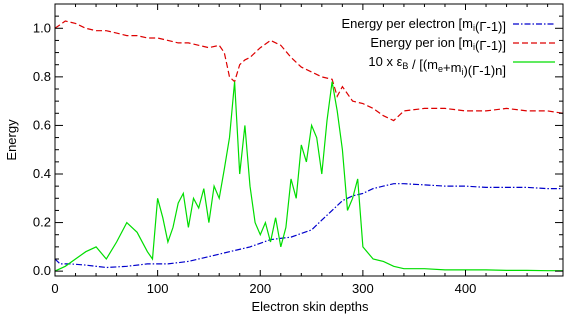 The height and width of the screenshot is (327, 568). Describe the element at coordinates (452, 67) in the screenshot. I see `legend-text-part: +m` at that location.